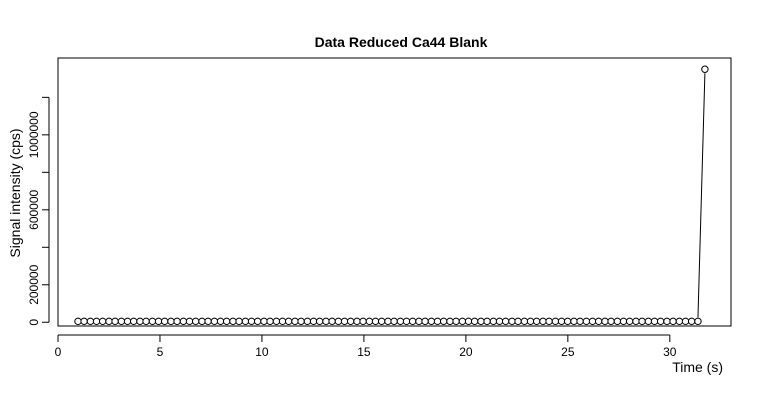 The width and height of the screenshot is (760, 400). Describe the element at coordinates (34, 134) in the screenshot. I see `y-tick-label: 1000000` at that location.